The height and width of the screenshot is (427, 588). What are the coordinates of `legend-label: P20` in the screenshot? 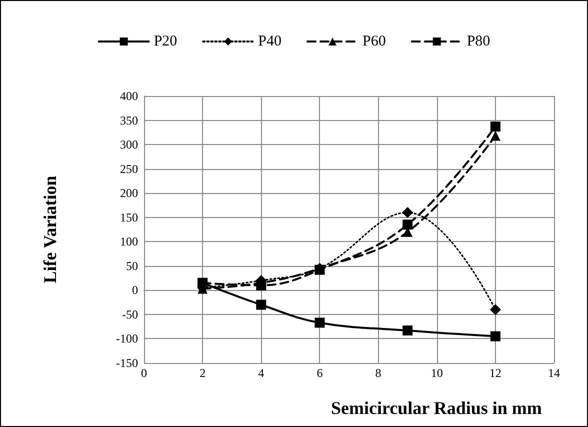 It's located at (166, 42).